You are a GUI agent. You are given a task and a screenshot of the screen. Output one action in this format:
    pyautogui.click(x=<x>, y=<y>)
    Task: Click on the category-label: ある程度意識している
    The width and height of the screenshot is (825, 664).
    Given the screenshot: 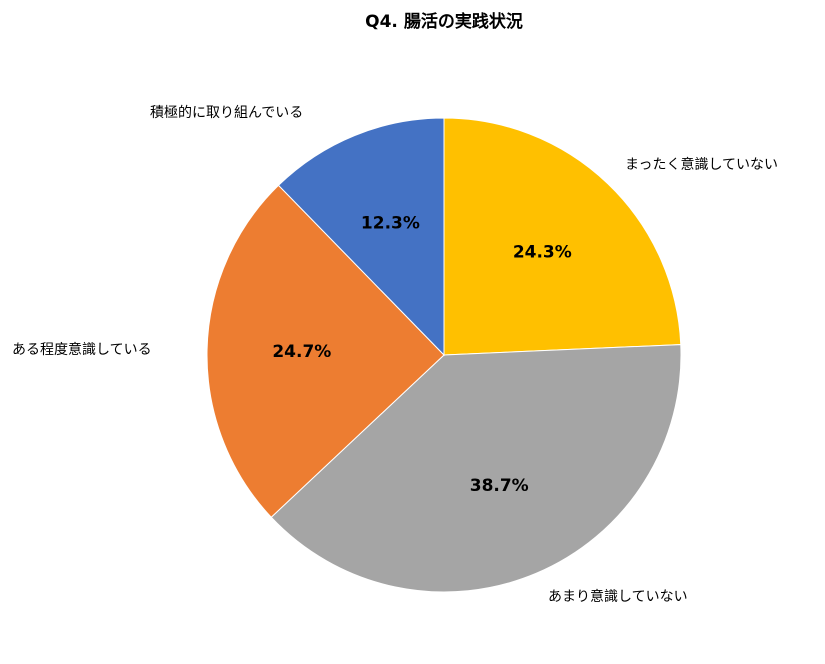 What is the action you would take?
    pyautogui.click(x=82, y=349)
    